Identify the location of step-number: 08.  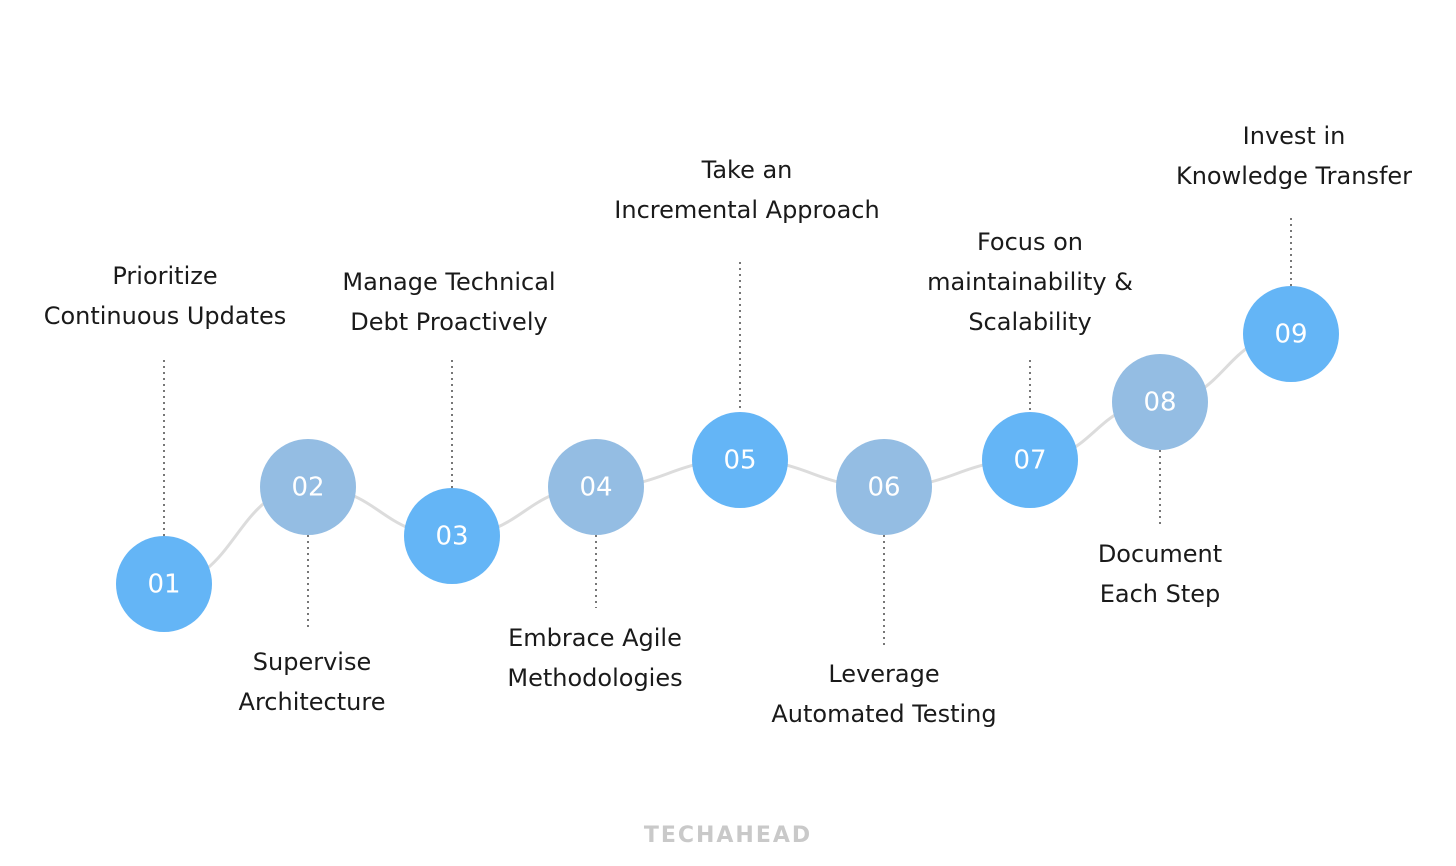
(1159, 403).